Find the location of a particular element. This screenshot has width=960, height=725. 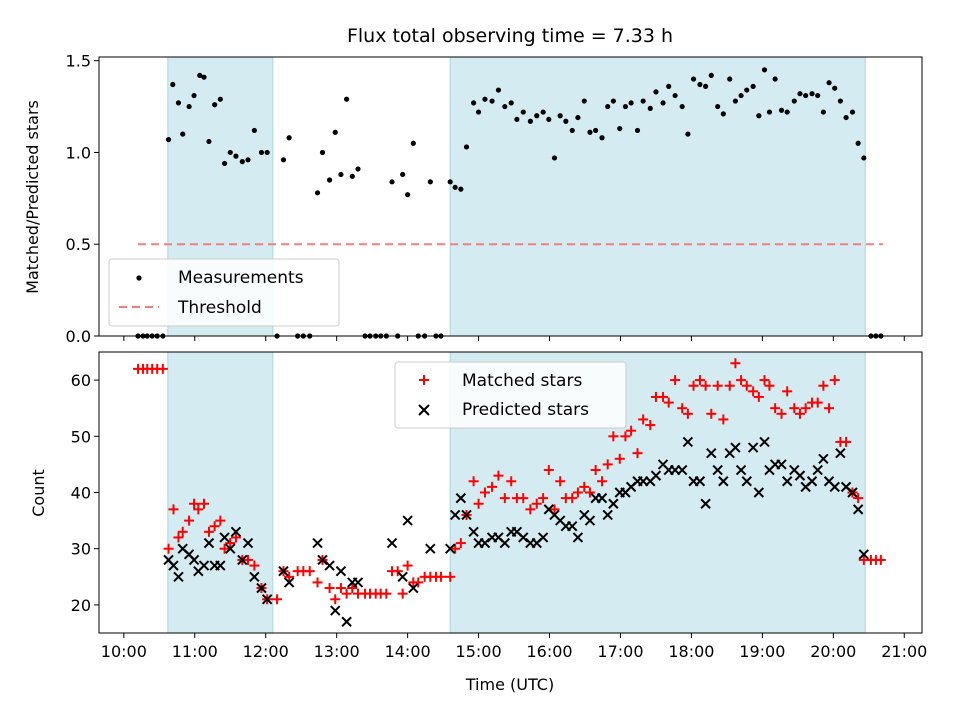

top-panel-y-tick-label: 0.0 is located at coordinates (78, 336).